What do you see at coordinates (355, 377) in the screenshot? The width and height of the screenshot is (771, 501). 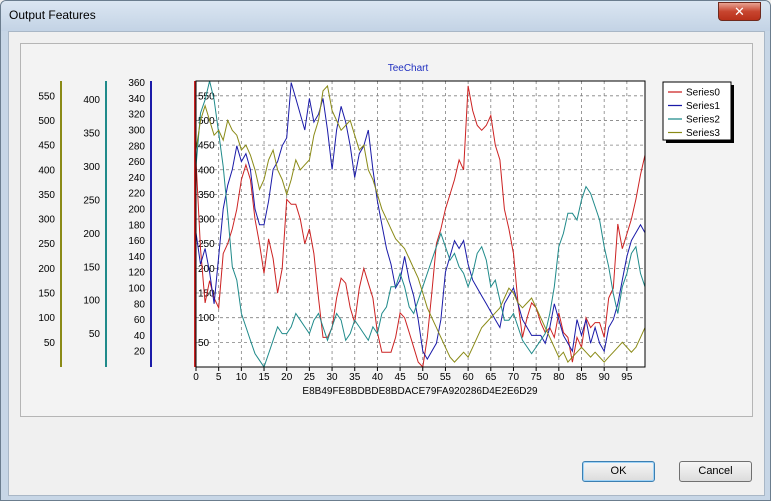 I see `x-tick-label: 35` at bounding box center [355, 377].